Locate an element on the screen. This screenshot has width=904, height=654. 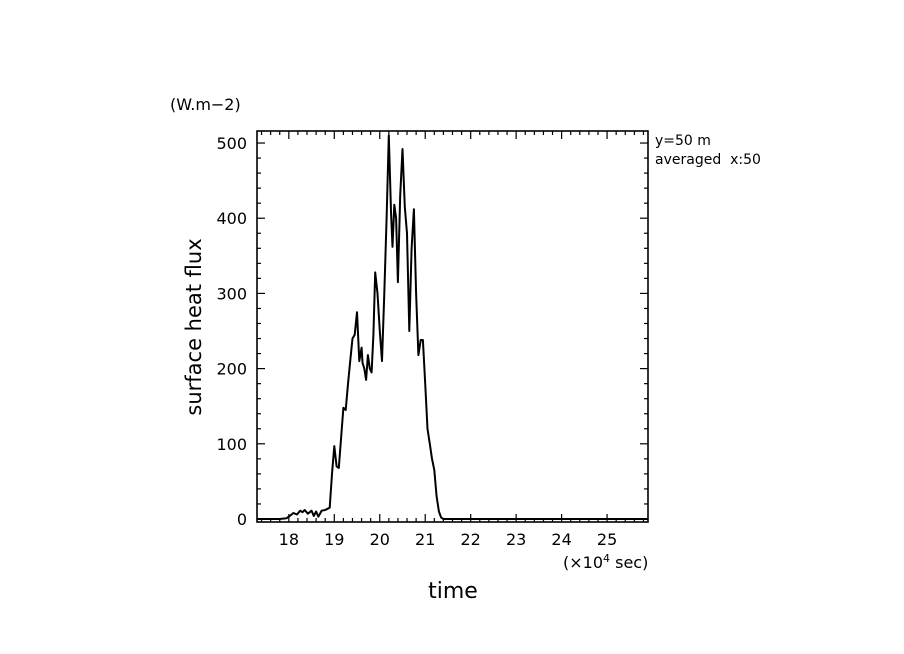
x-unit-label: (×104 sec) is located at coordinates (605, 562).